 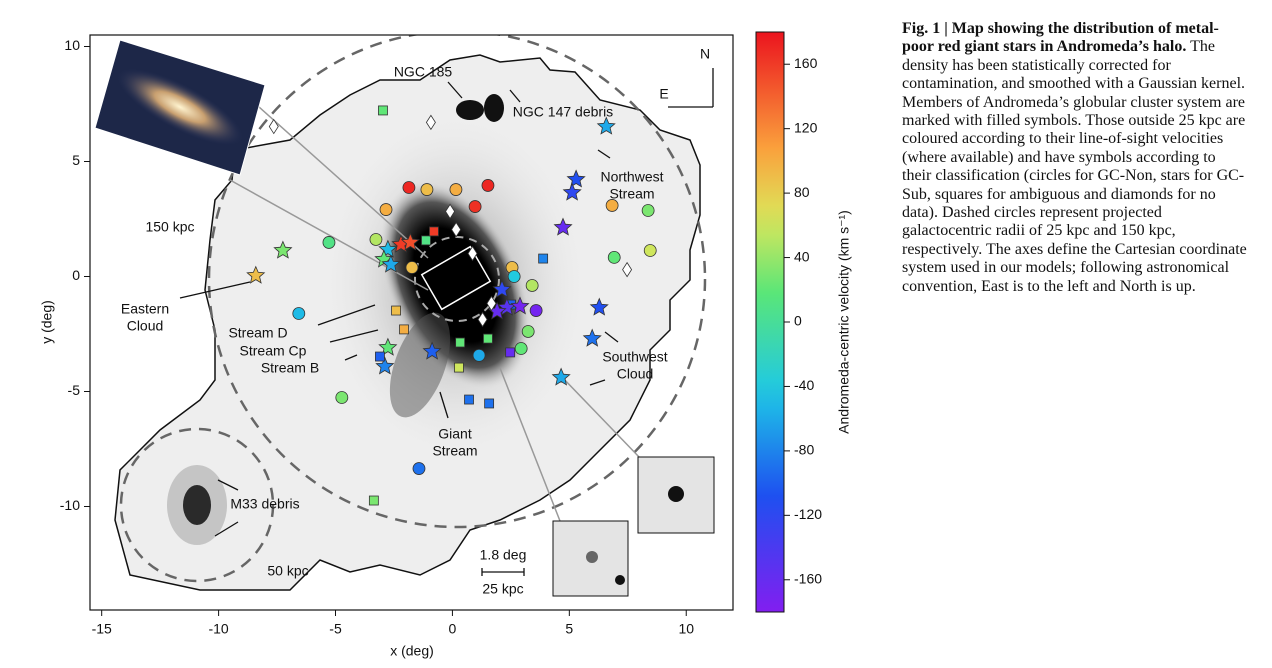 I want to click on x-tick-label: -15, so click(x=102, y=629).